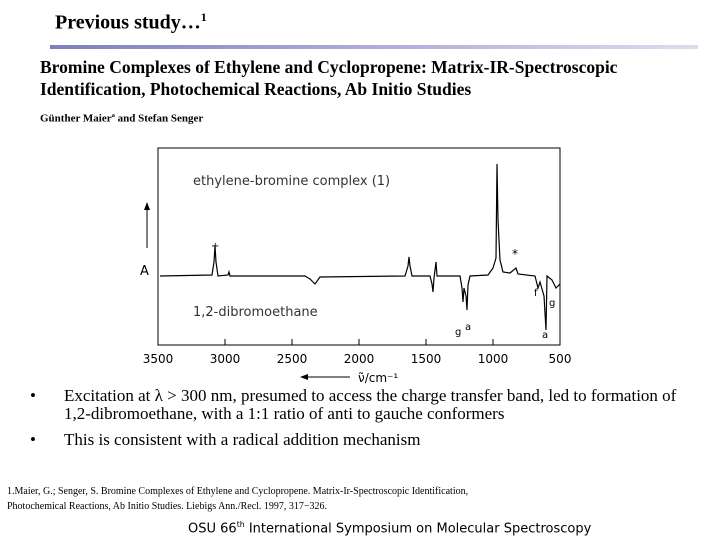 This screenshot has height=540, width=720. I want to click on x-arrow-head, so click(304, 377).